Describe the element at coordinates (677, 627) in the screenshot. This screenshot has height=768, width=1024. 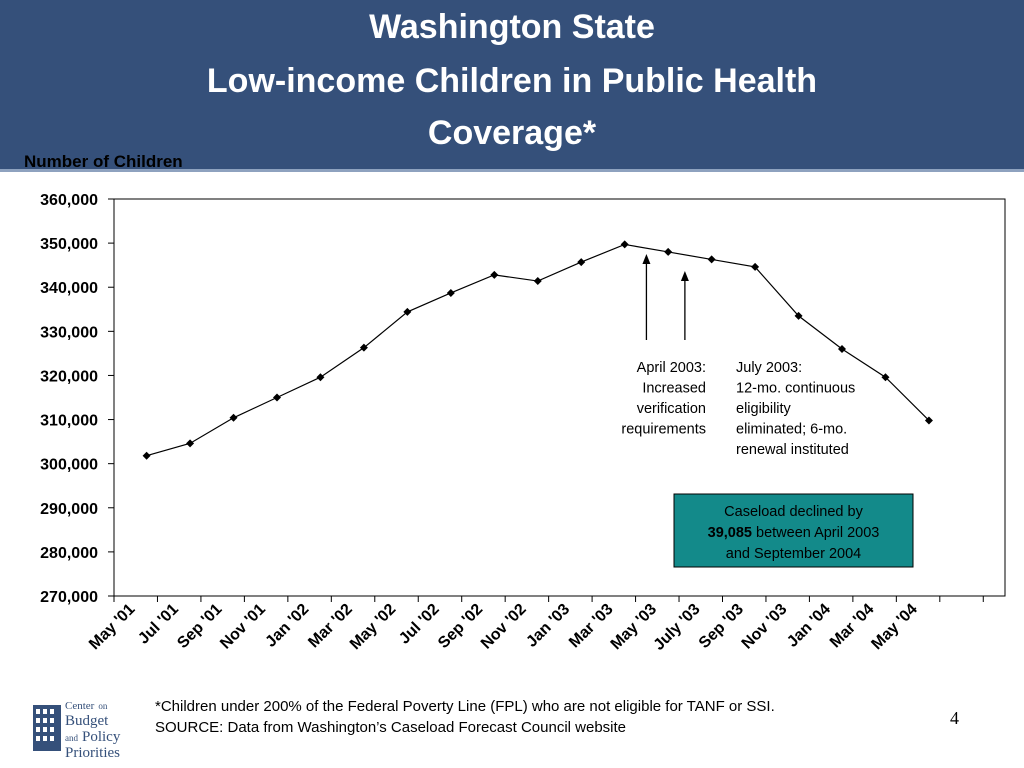
I see `x-tick-label: July '03` at that location.